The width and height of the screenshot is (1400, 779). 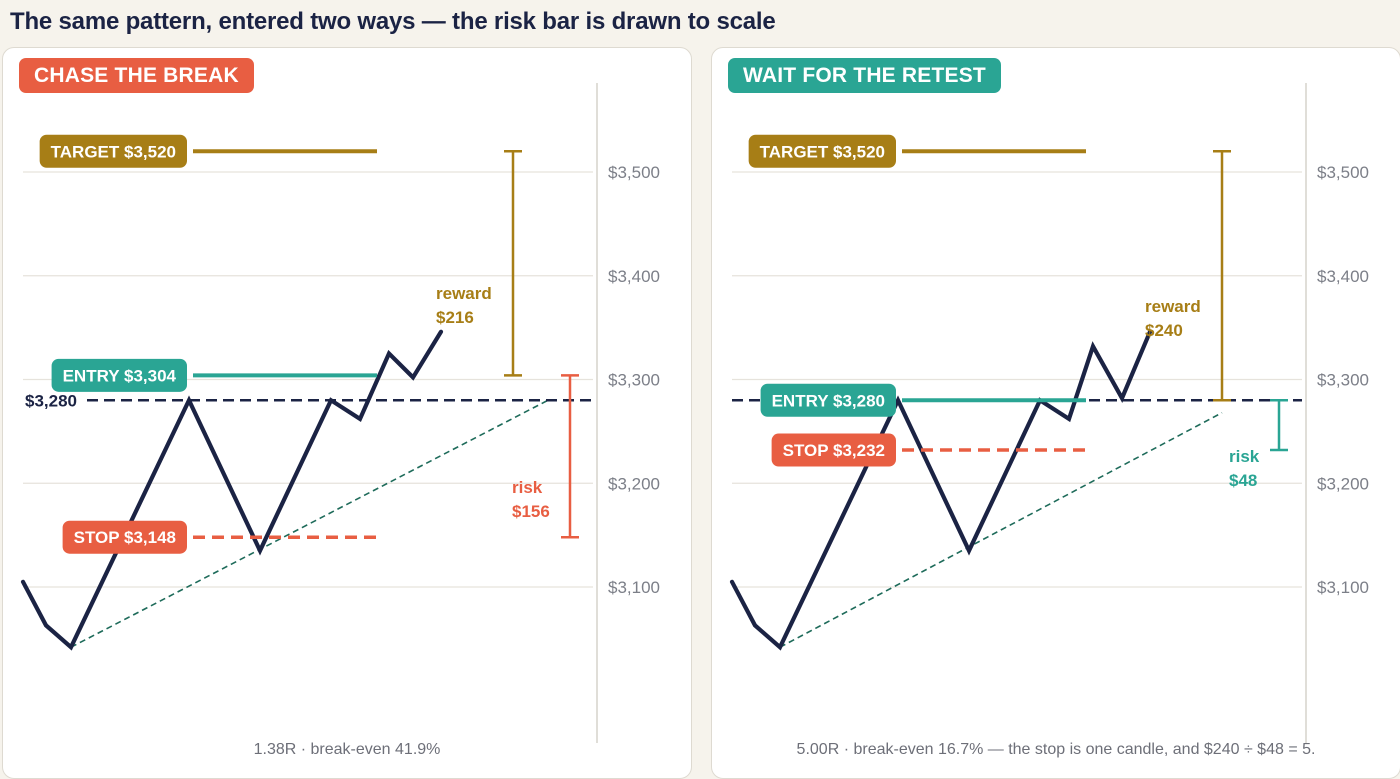 I want to click on stop-pill: STOP $3,148, so click(x=124, y=537).